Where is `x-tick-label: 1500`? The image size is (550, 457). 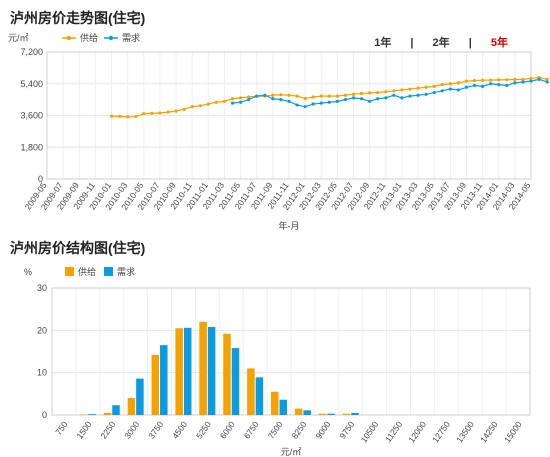 x-tick-label: 1500 is located at coordinates (83, 429).